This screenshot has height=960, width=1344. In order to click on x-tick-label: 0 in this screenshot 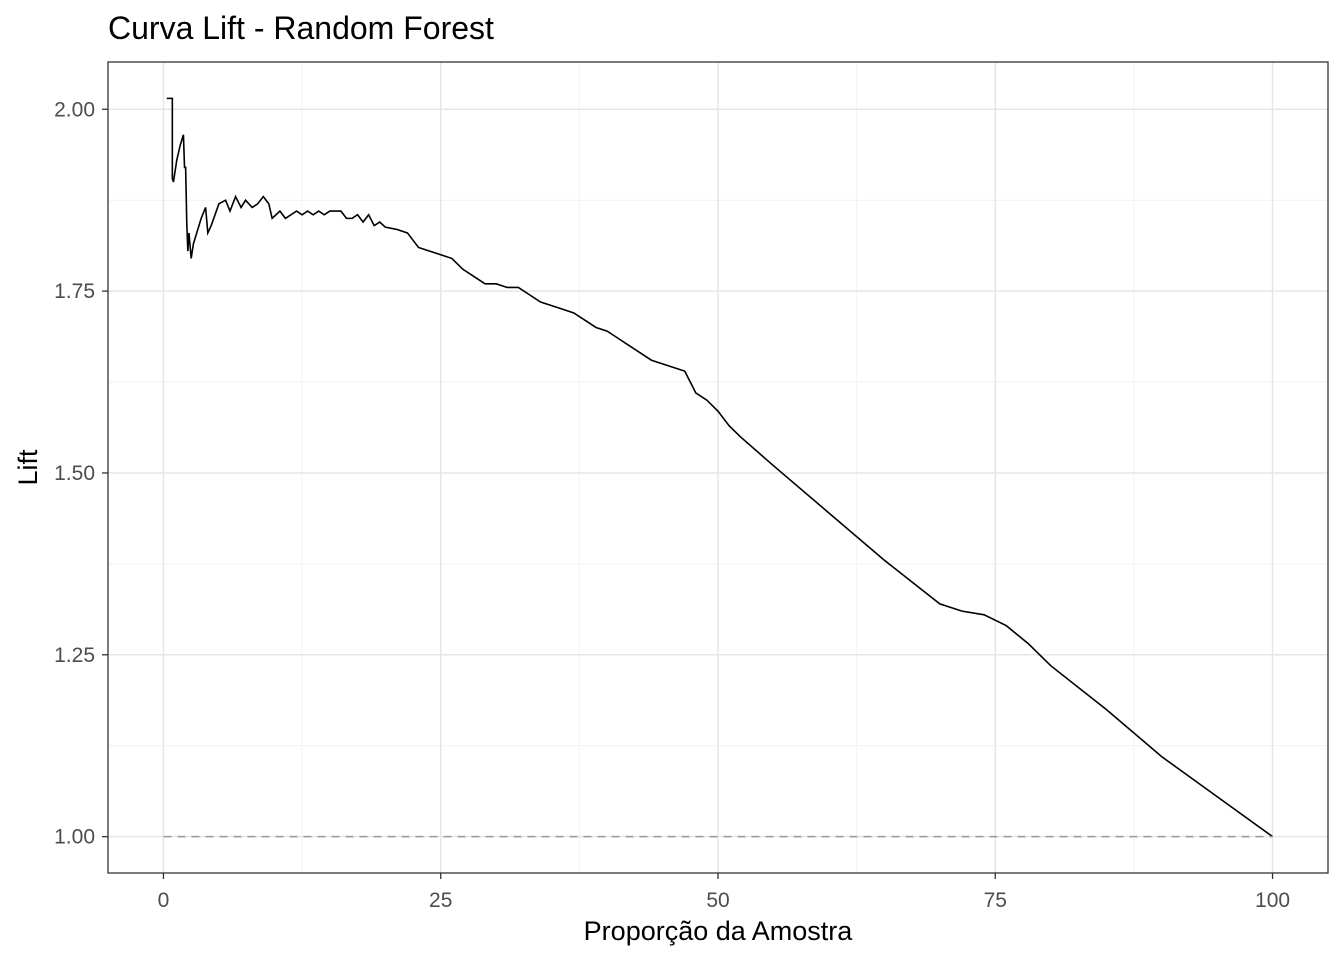, I will do `click(164, 900)`.